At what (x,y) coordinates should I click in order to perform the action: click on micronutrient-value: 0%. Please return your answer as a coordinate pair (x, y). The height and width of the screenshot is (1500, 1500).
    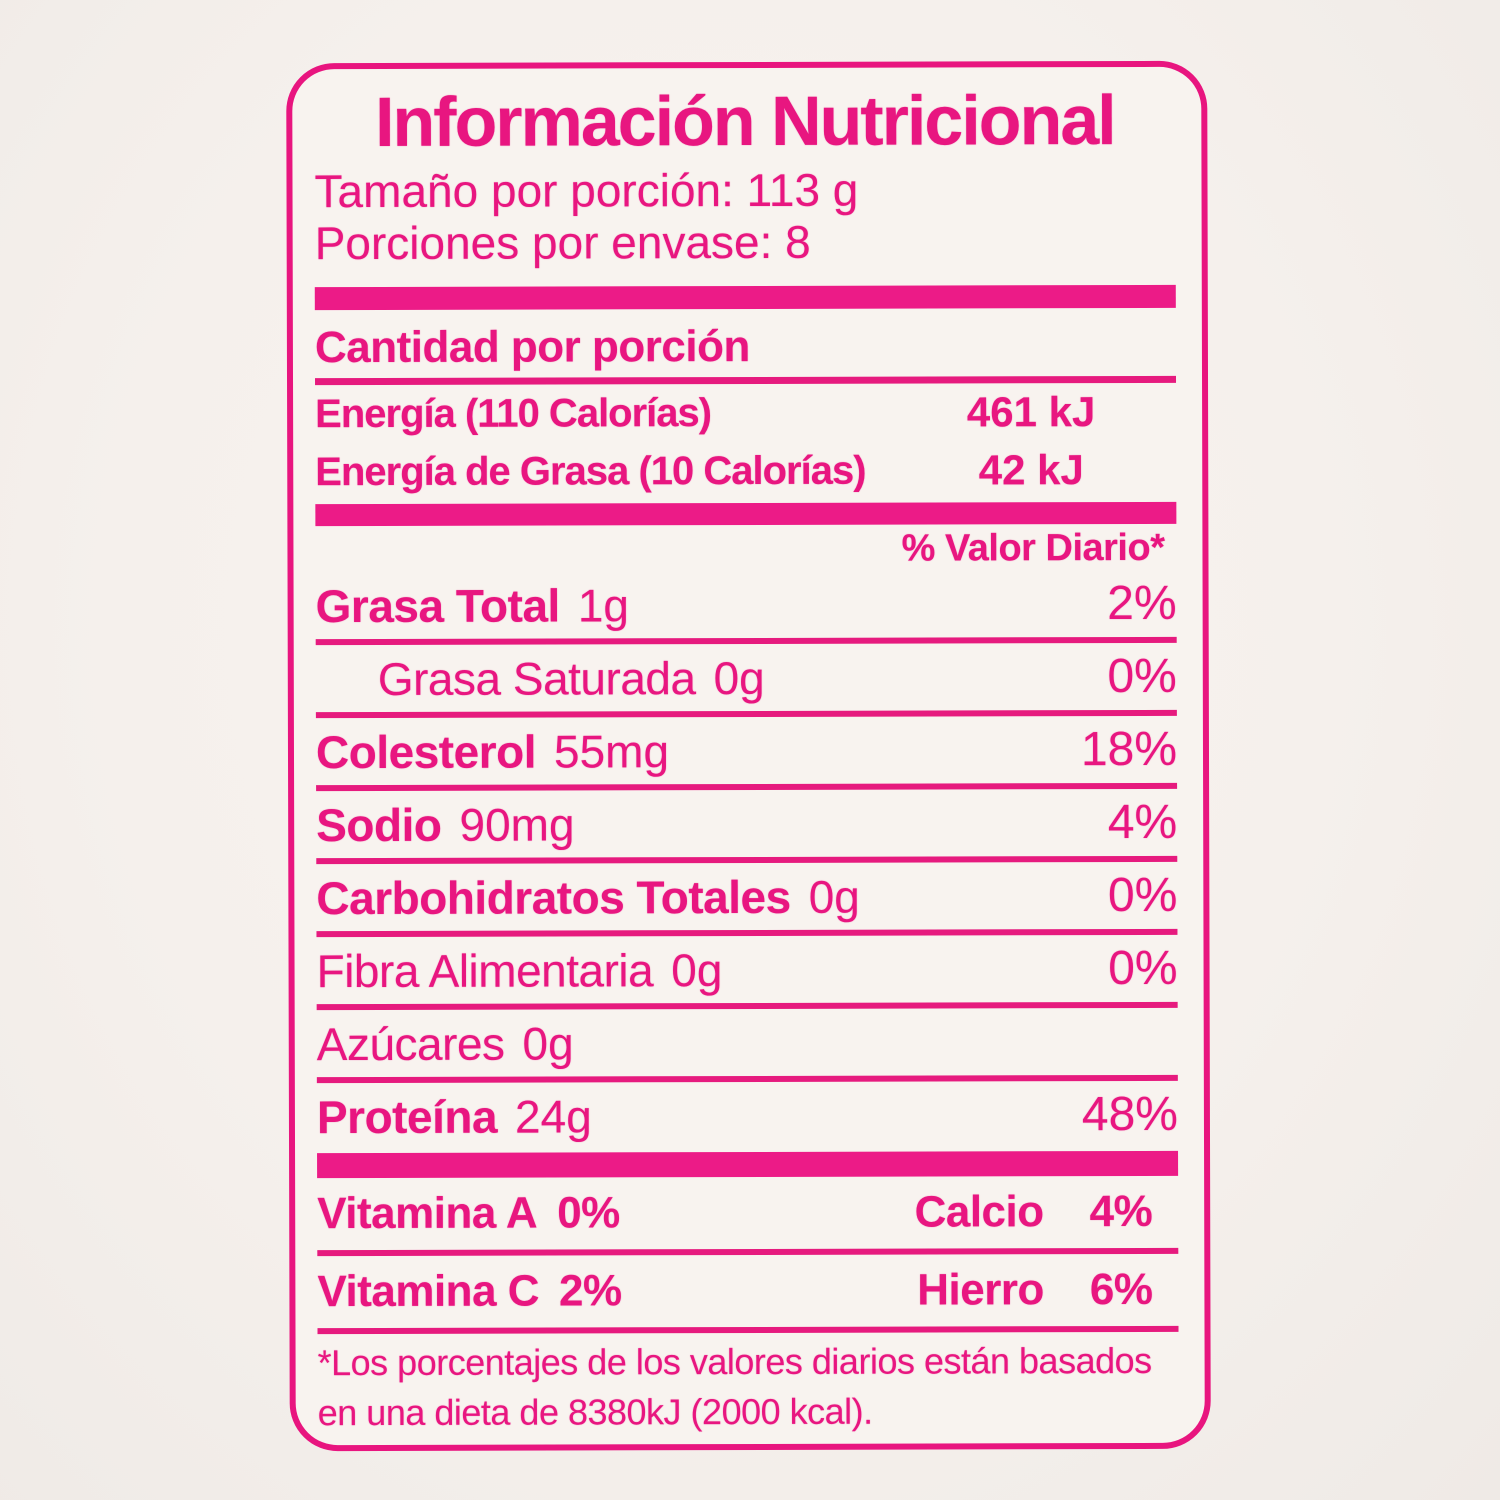
    Looking at the image, I should click on (588, 1213).